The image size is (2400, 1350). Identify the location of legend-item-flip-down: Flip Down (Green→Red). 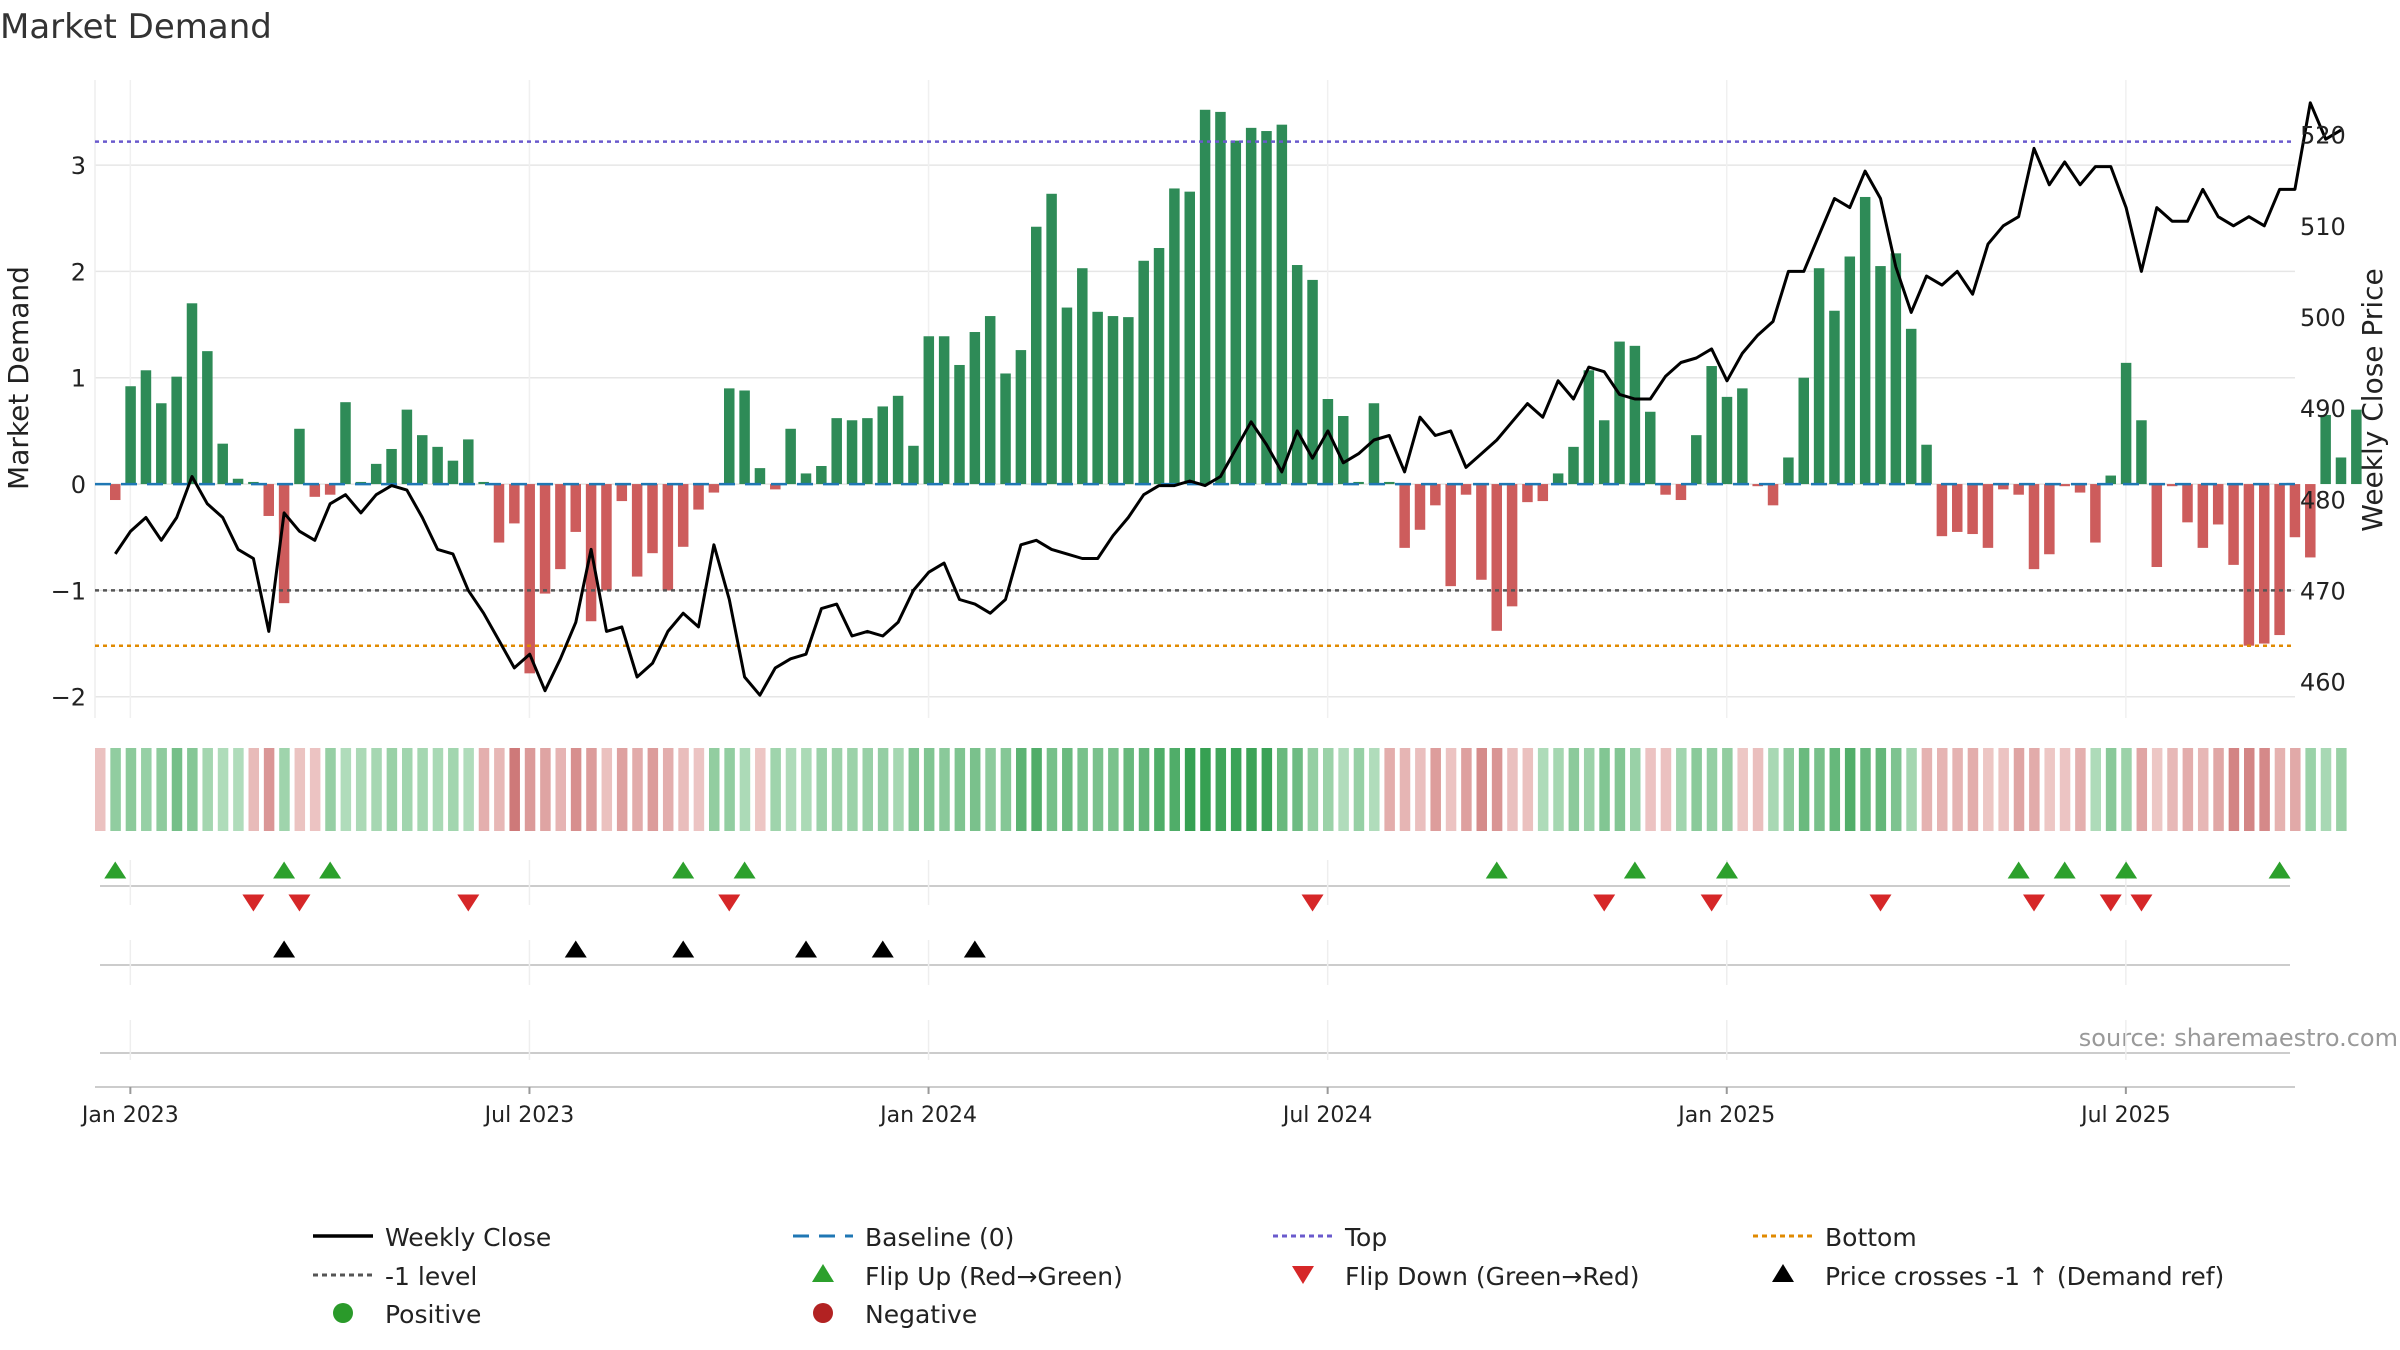
(1466, 1276).